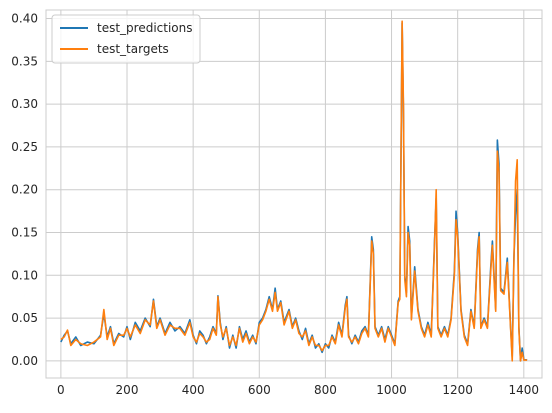  I want to click on y-tick-label: 0.15, so click(24, 233).